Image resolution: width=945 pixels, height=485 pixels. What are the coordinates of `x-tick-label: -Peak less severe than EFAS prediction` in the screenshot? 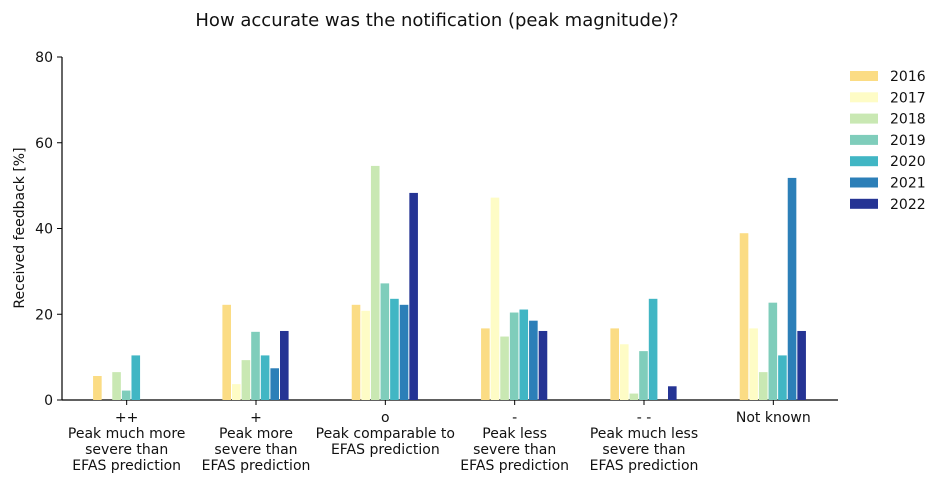 It's located at (514, 442).